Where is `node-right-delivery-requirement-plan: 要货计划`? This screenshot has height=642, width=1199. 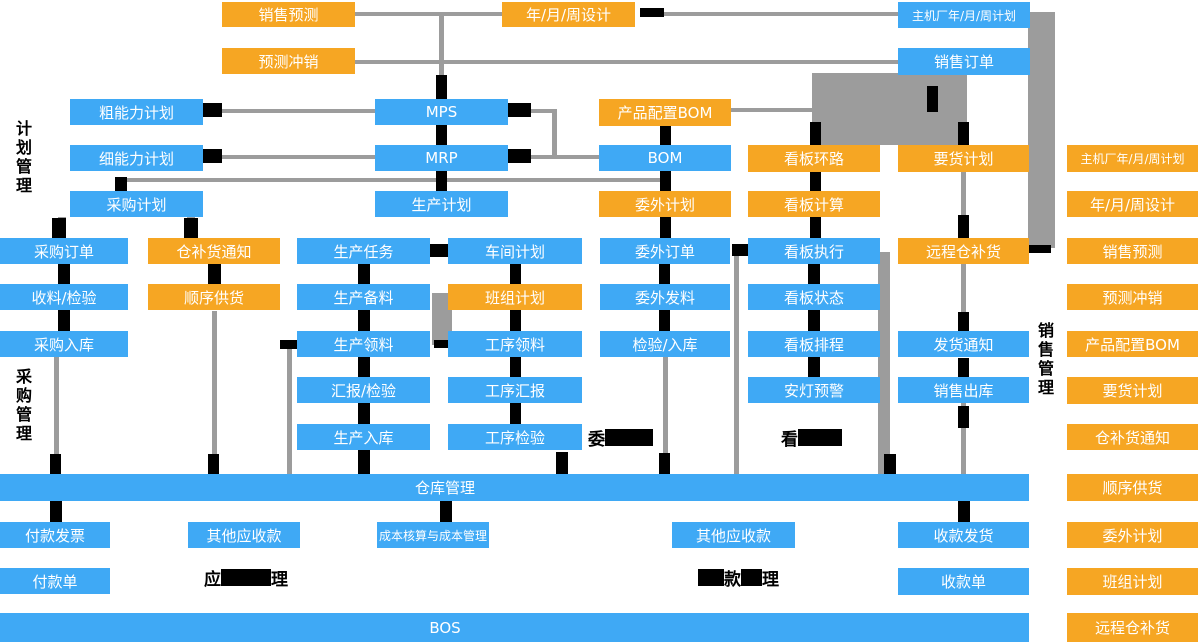
node-right-delivery-requirement-plan: 要货计划 is located at coordinates (1132, 390).